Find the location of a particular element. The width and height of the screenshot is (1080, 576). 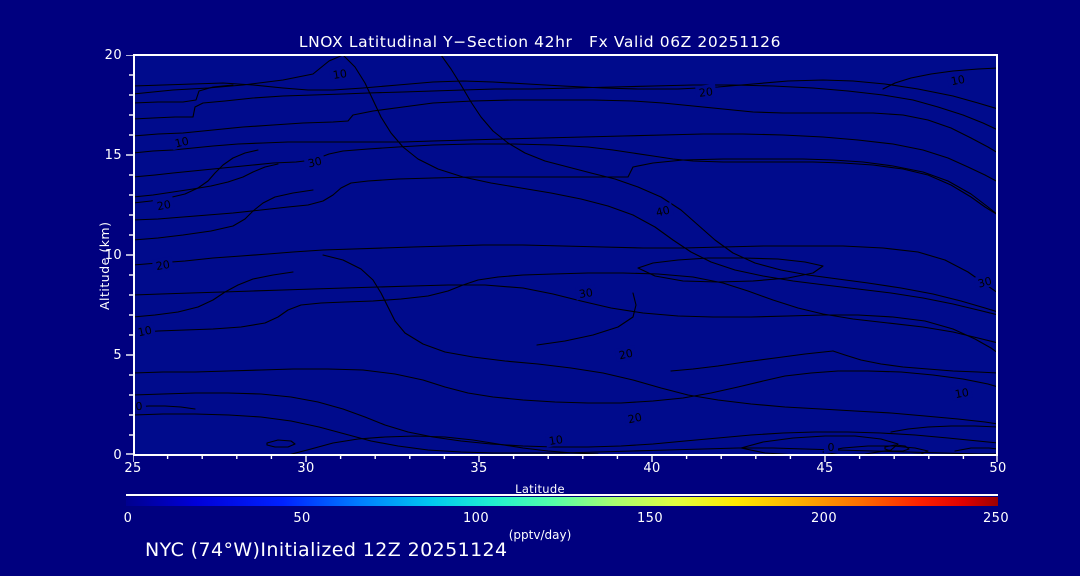

svg-text: 40 is located at coordinates (663, 212).